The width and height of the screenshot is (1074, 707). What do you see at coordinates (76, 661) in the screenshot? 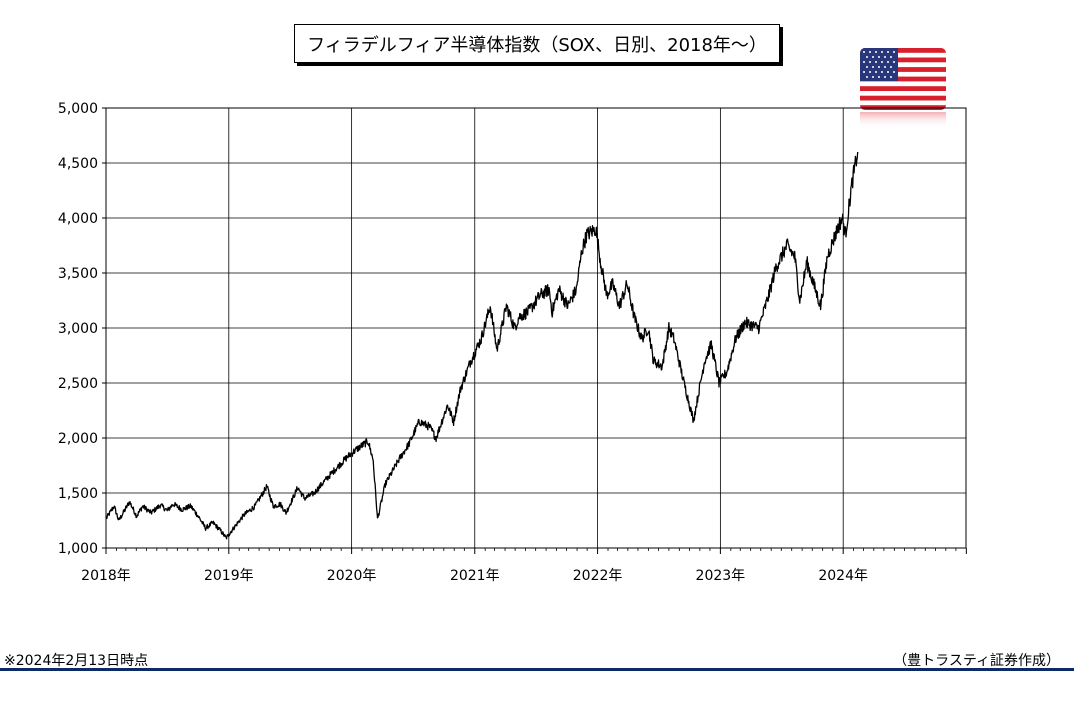
I see `as-of-date-note: ※2024年2月13日時点` at bounding box center [76, 661].